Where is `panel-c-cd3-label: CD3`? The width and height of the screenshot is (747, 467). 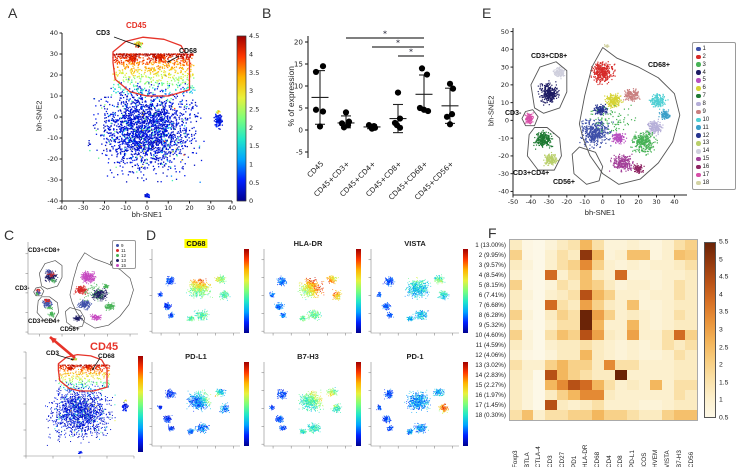 panel-c-cd3-label: CD3 is located at coordinates (53, 353).